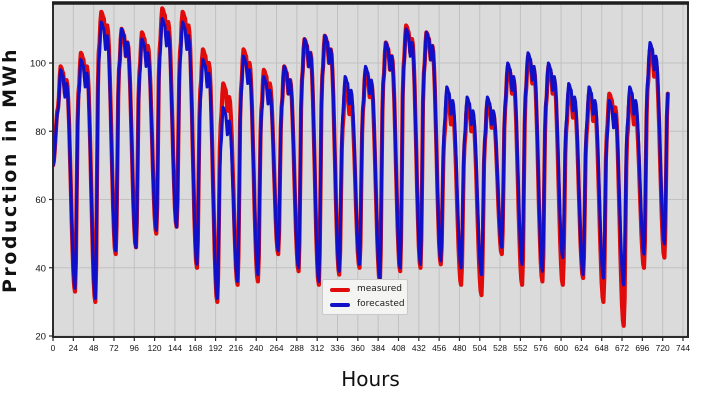 The width and height of the screenshot is (706, 401). Describe the element at coordinates (340, 304) in the screenshot. I see `forecasted-line-swatch-icon` at that location.